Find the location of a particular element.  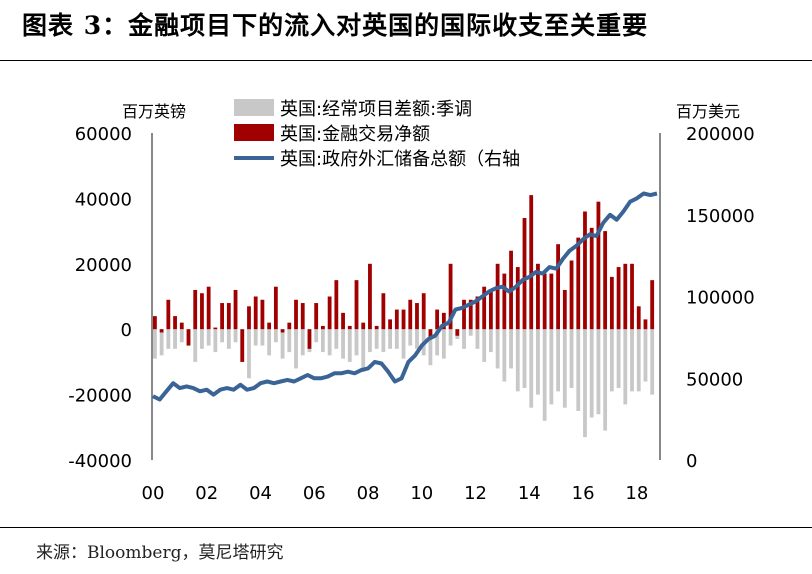

x-tick-label: 08 is located at coordinates (368, 493).